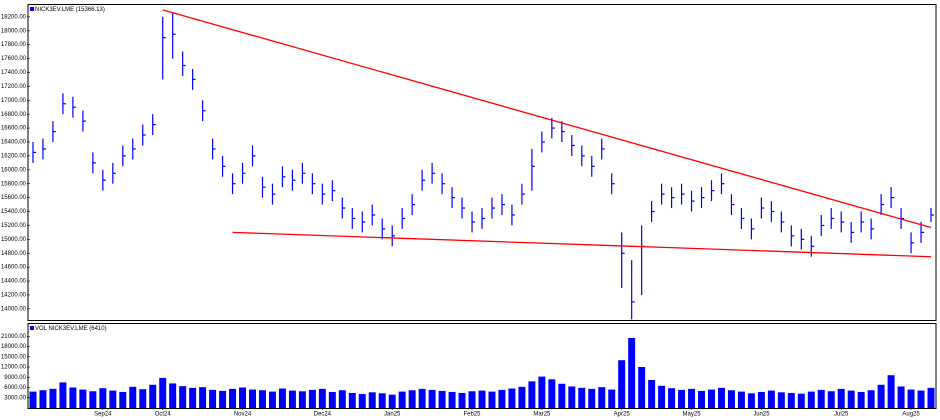 Image resolution: width=940 pixels, height=420 pixels. I want to click on y-tick-label: 12000.00, so click(14, 368).